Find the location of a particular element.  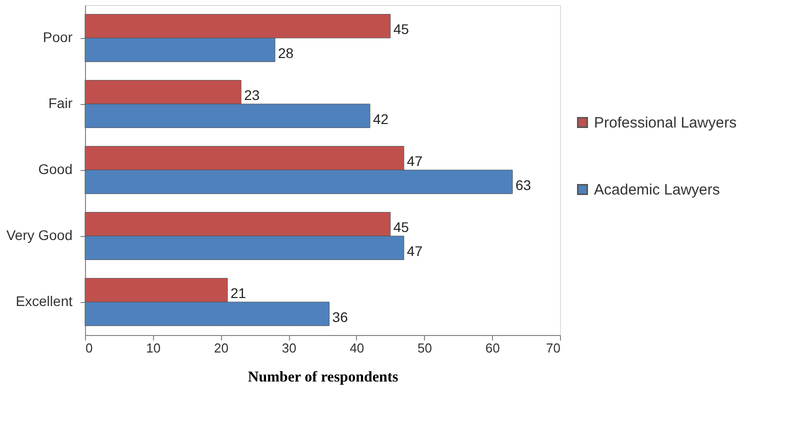

x-axis-title: Number of respondents is located at coordinates (323, 378).